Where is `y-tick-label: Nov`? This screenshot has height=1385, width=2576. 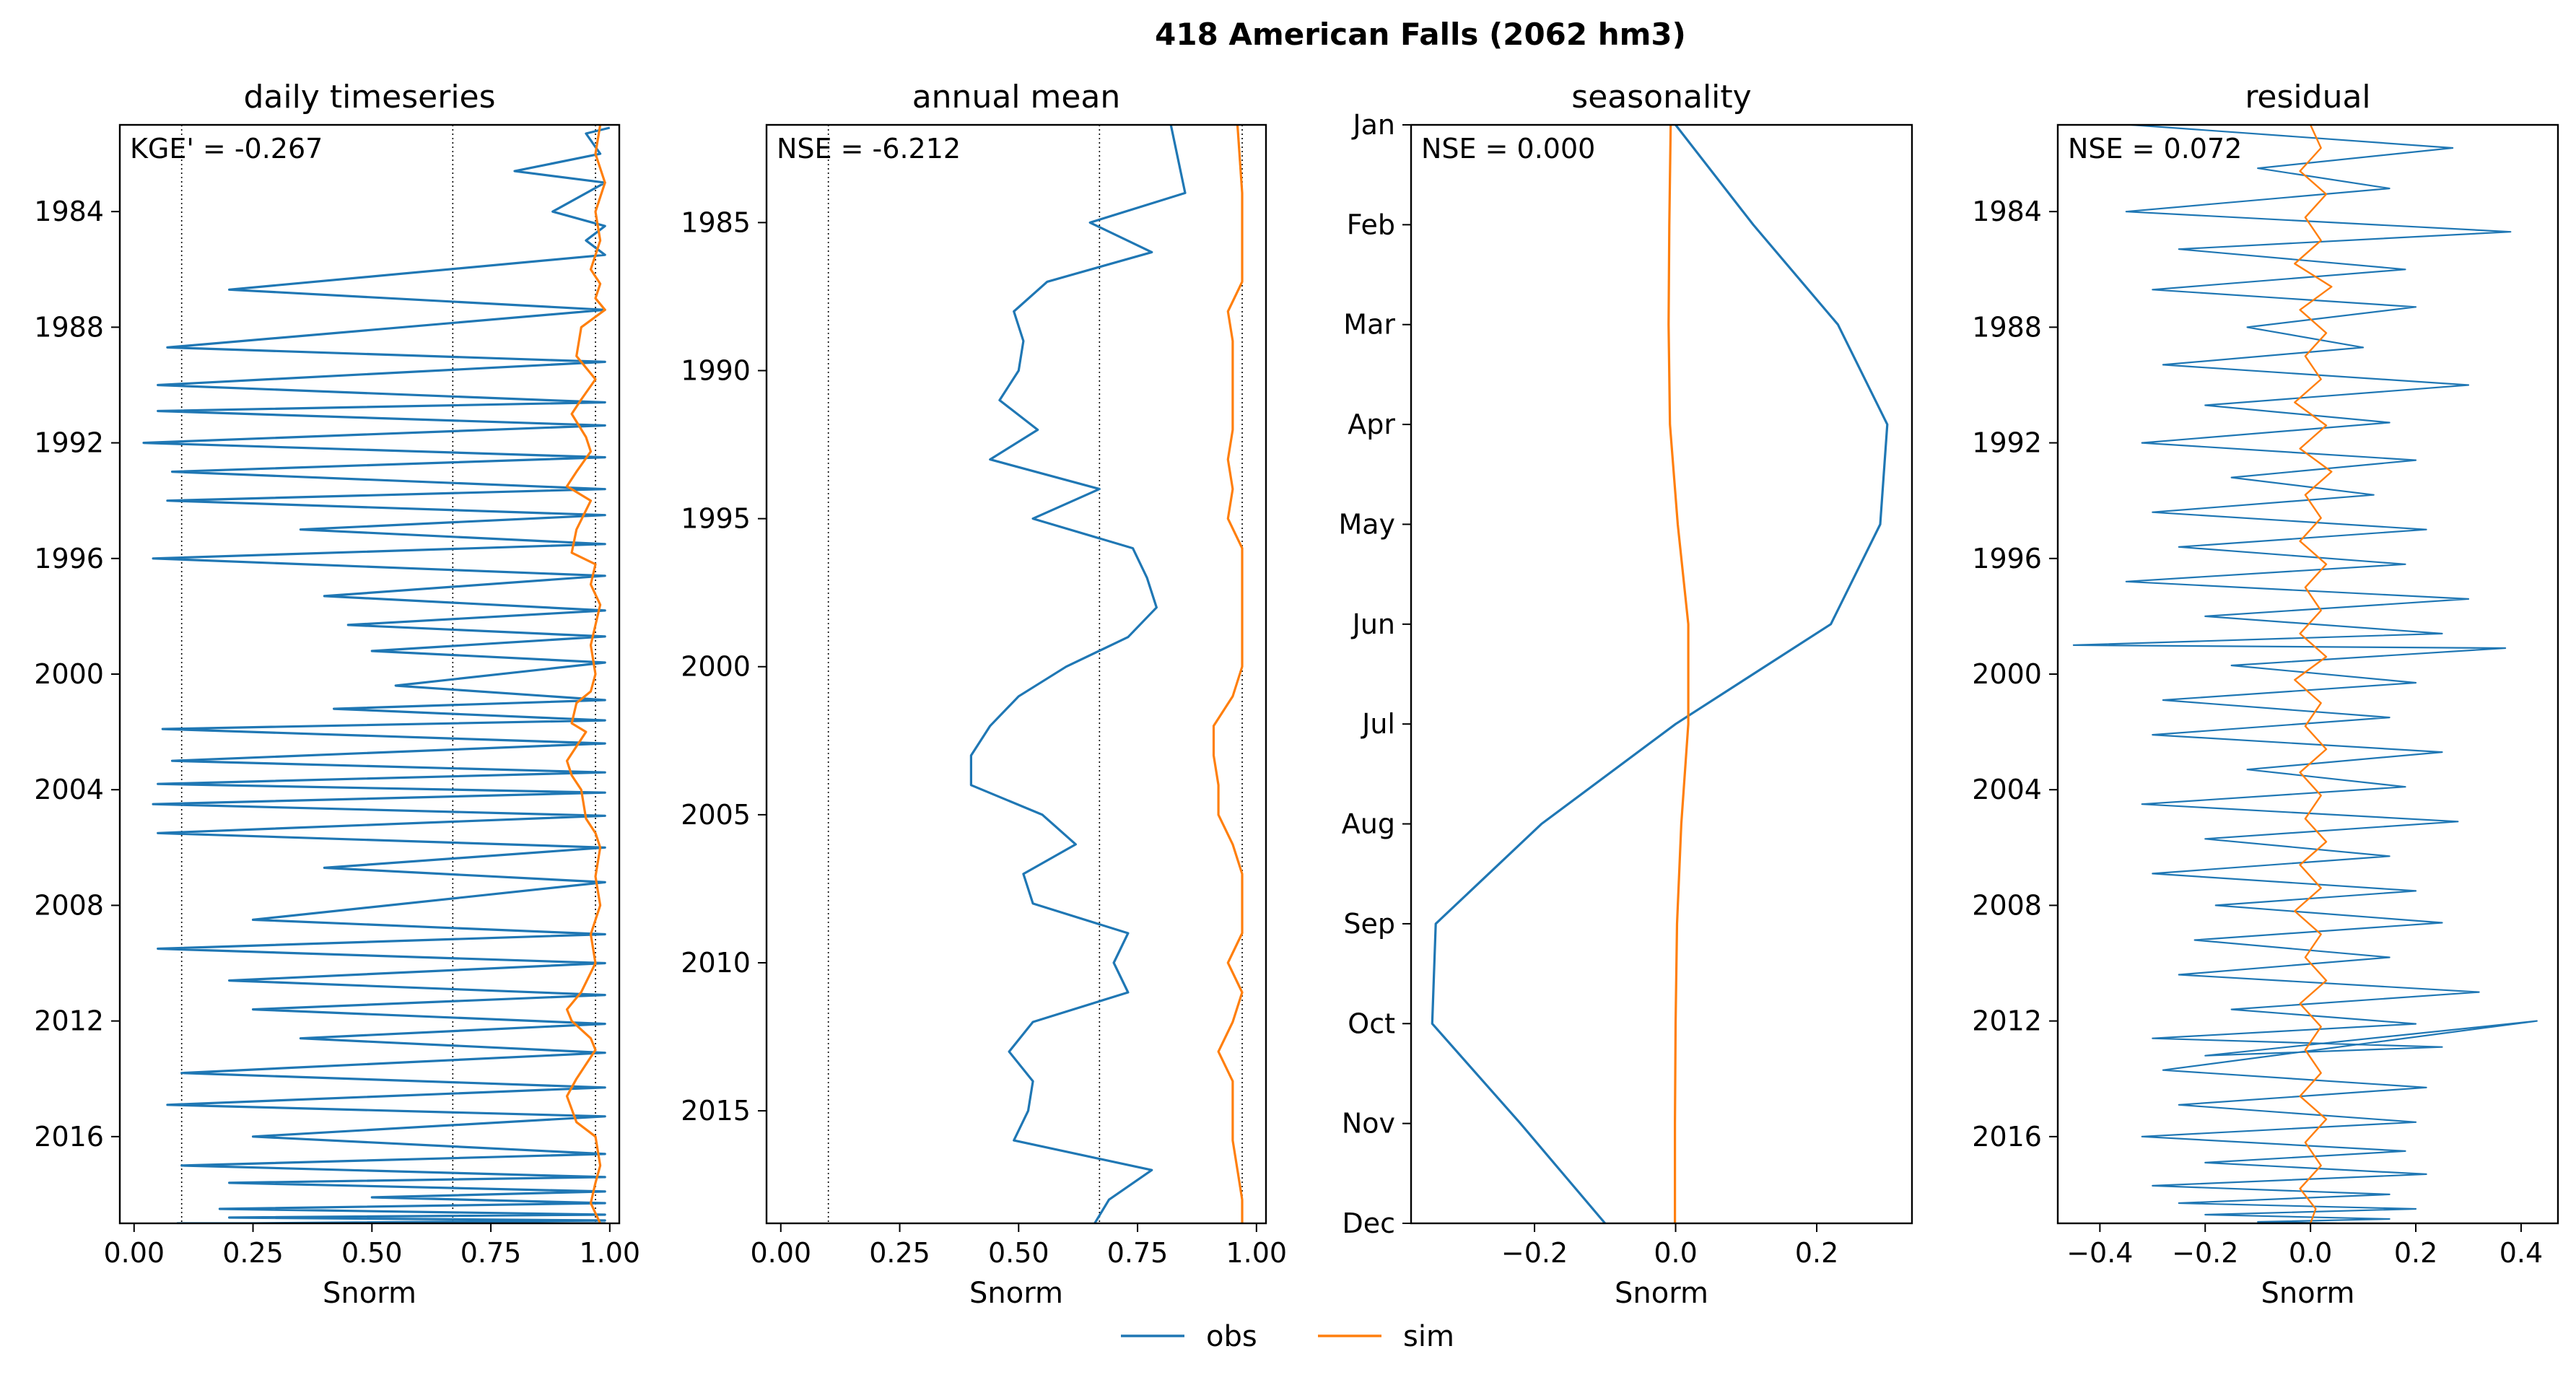
y-tick-label: Nov is located at coordinates (1368, 1124).